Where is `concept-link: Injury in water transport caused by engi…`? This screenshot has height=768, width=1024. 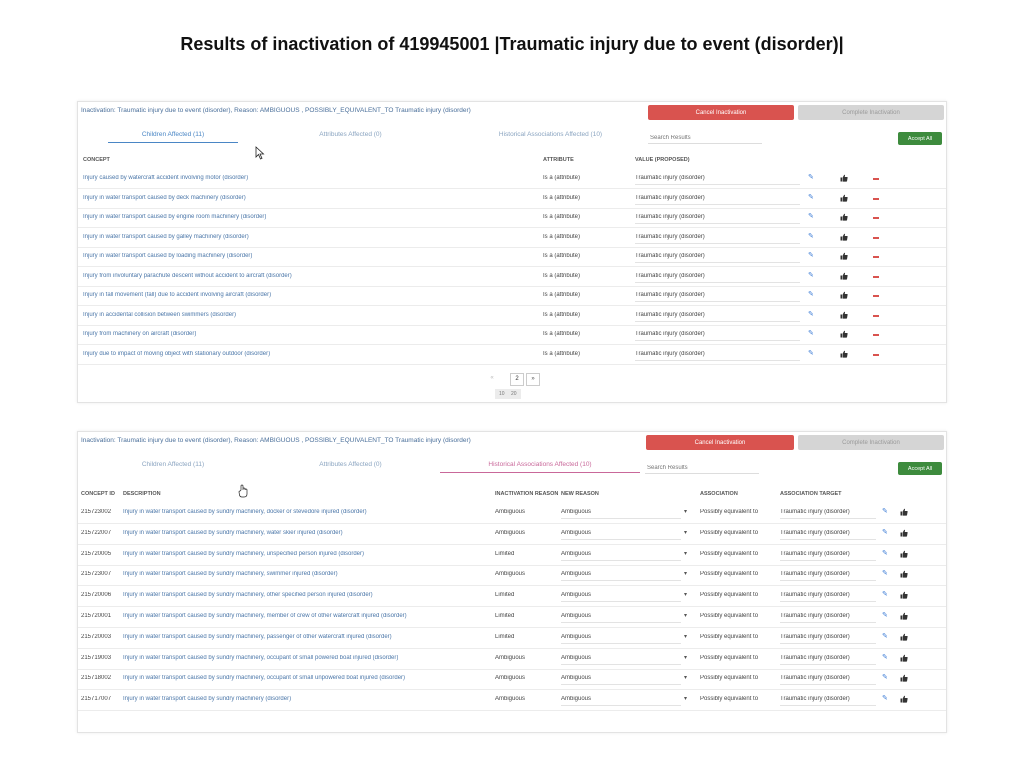
concept-link: Injury in water transport caused by engi… is located at coordinates (175, 217).